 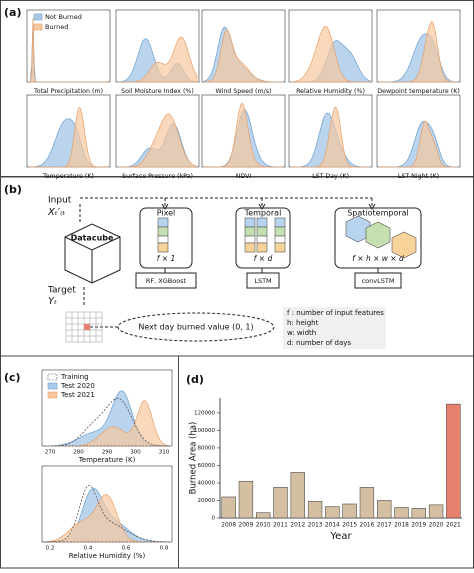 What do you see at coordinates (378, 281) in the screenshot?
I see `model-method: convLSTM` at bounding box center [378, 281].